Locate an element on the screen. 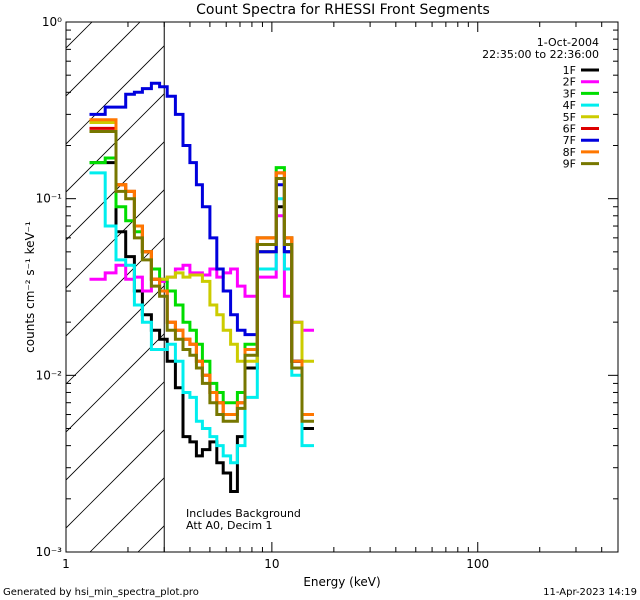 The image size is (640, 600). legend-label-7f: 7F is located at coordinates (569, 140).